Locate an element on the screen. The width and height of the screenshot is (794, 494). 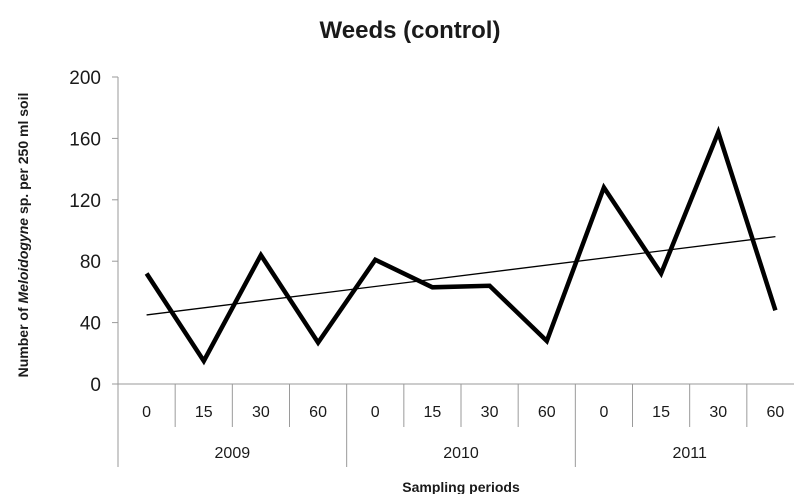
y-axis-label-part-2: sp. per 250 ml soil is located at coordinates (23, 155).